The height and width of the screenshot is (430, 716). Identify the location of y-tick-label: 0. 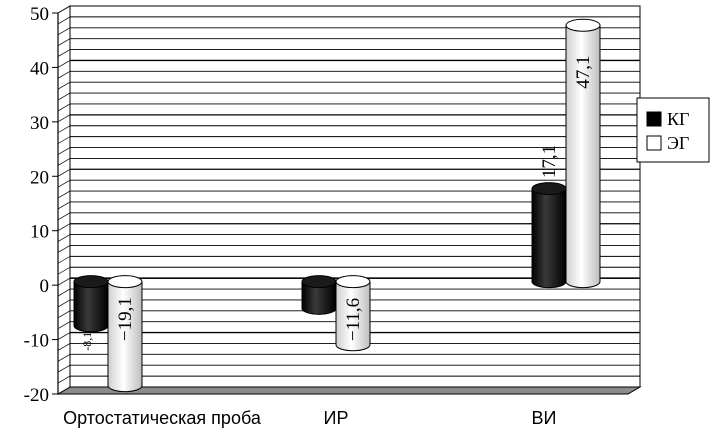
(45, 286).